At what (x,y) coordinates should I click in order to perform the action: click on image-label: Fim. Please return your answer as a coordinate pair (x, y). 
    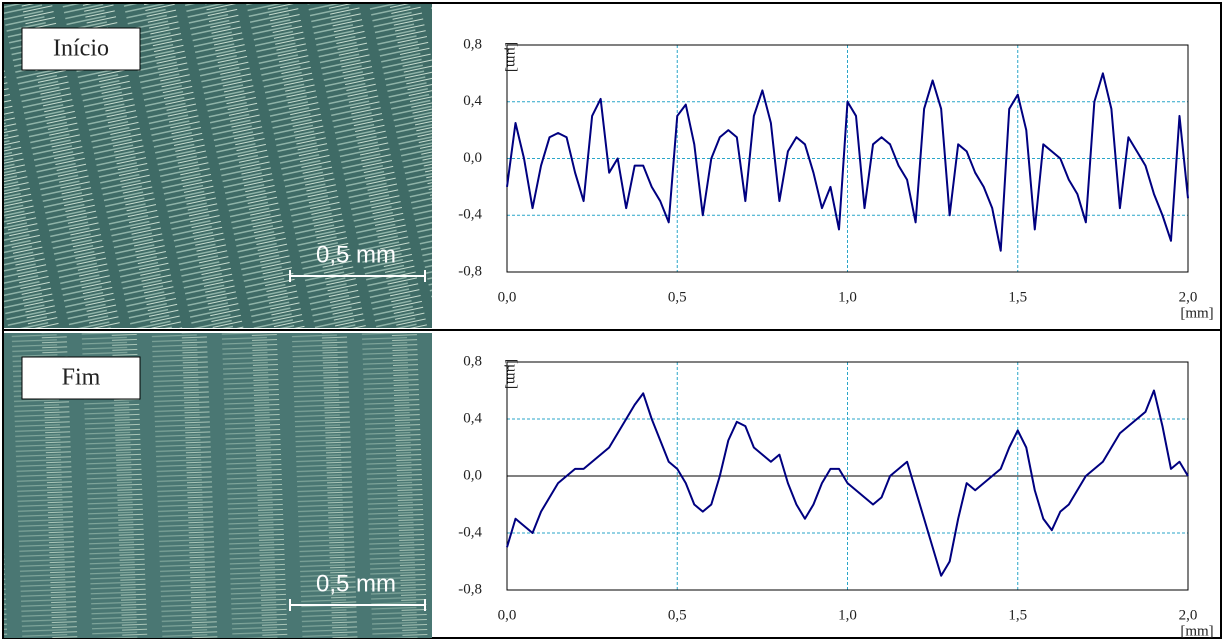
    Looking at the image, I should click on (81, 378).